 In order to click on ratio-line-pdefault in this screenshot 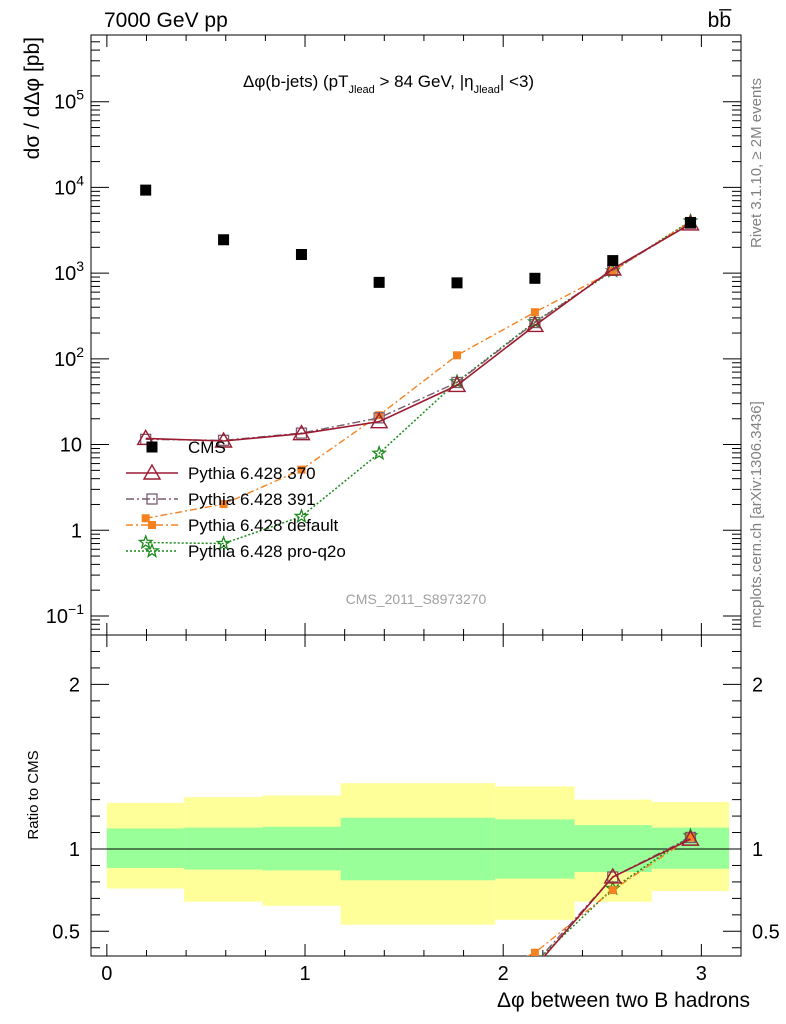, I will do `click(608, 896)`.